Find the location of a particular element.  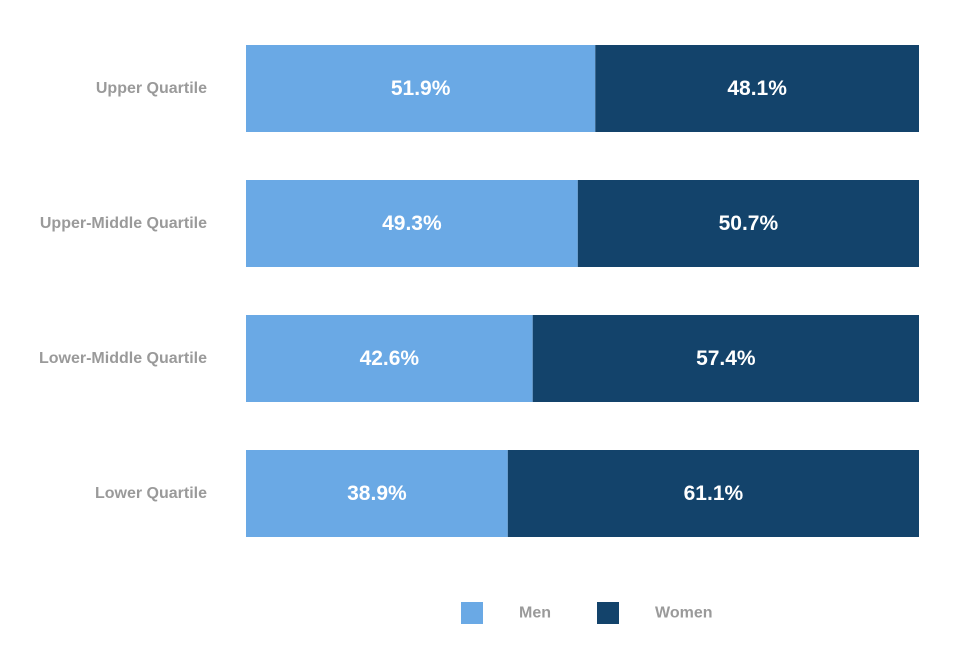

bar-group-lower-quartile: Lower Quartile 38.9% 61.1% is located at coordinates (507, 493).